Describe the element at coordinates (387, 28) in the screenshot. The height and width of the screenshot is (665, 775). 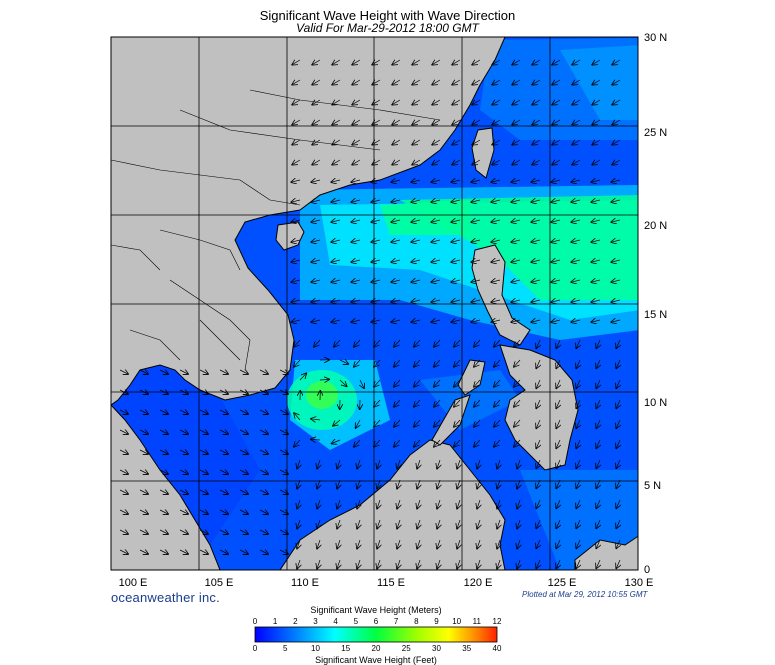
I see `valid-time: Valid For Mar-29-2012 18:00 GMT` at that location.